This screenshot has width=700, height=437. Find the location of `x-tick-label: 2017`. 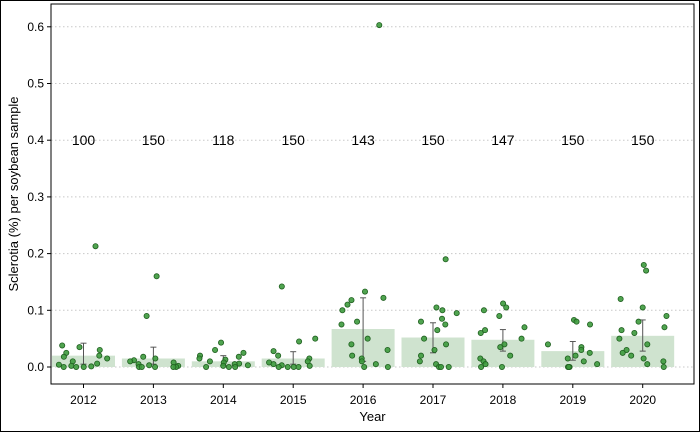

x-tick-label: 2017 is located at coordinates (433, 400).